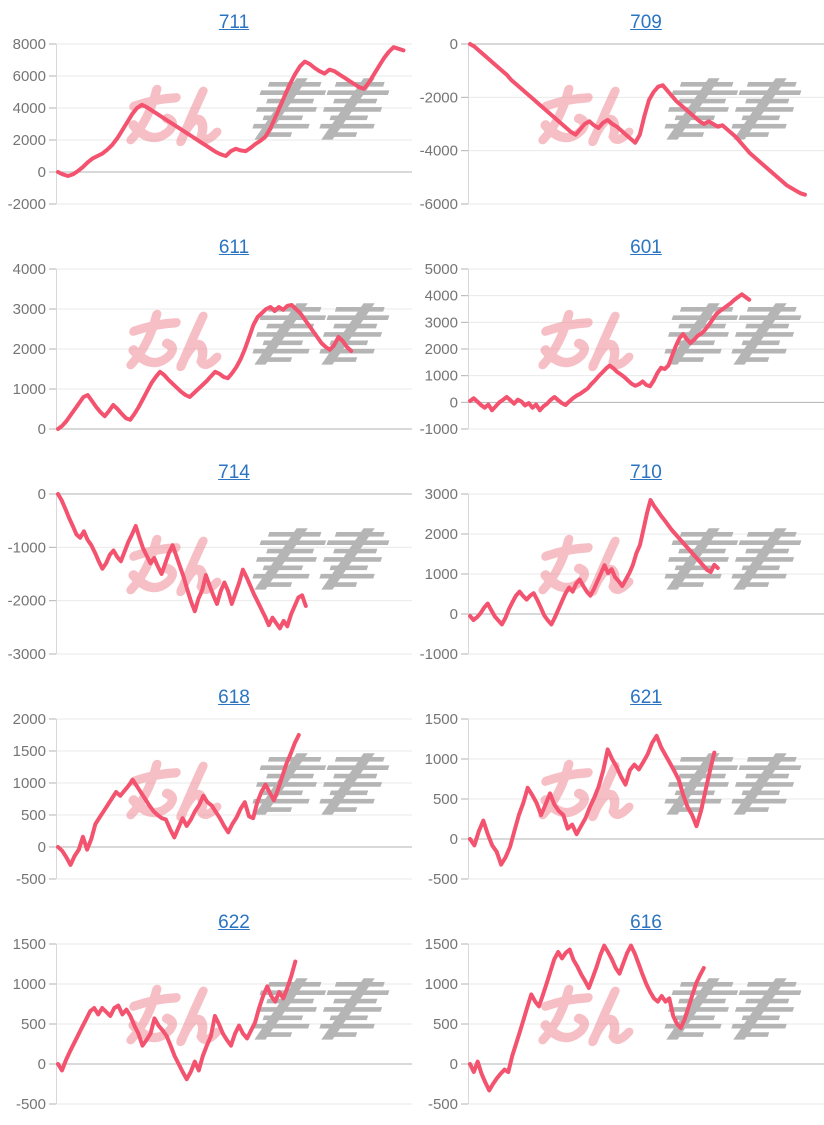  I want to click on machine-number-link: 714, so click(234, 472).